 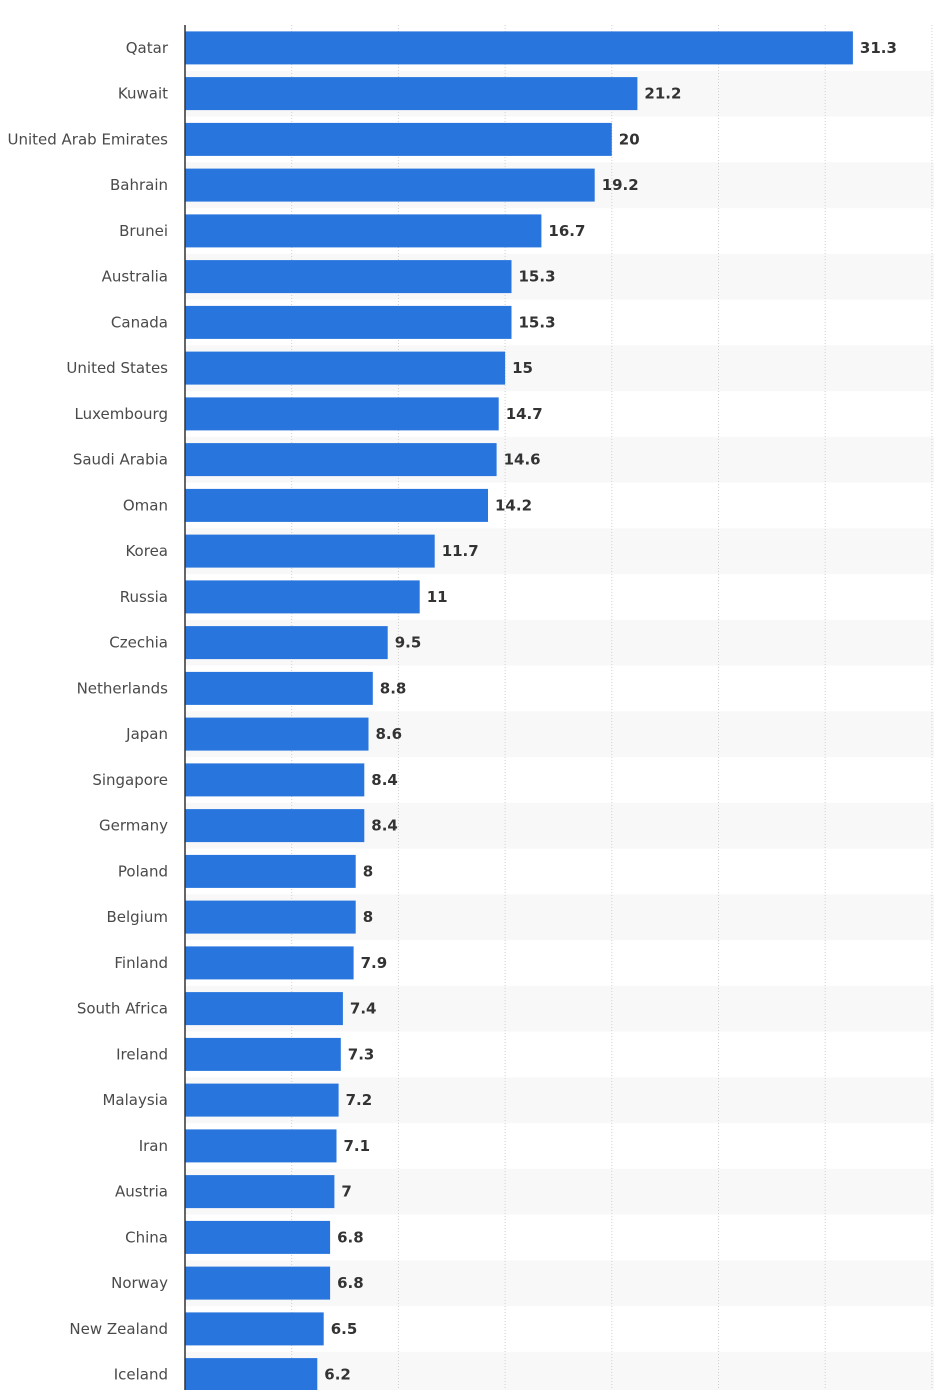 I want to click on value-label: 14.7, so click(x=524, y=414).